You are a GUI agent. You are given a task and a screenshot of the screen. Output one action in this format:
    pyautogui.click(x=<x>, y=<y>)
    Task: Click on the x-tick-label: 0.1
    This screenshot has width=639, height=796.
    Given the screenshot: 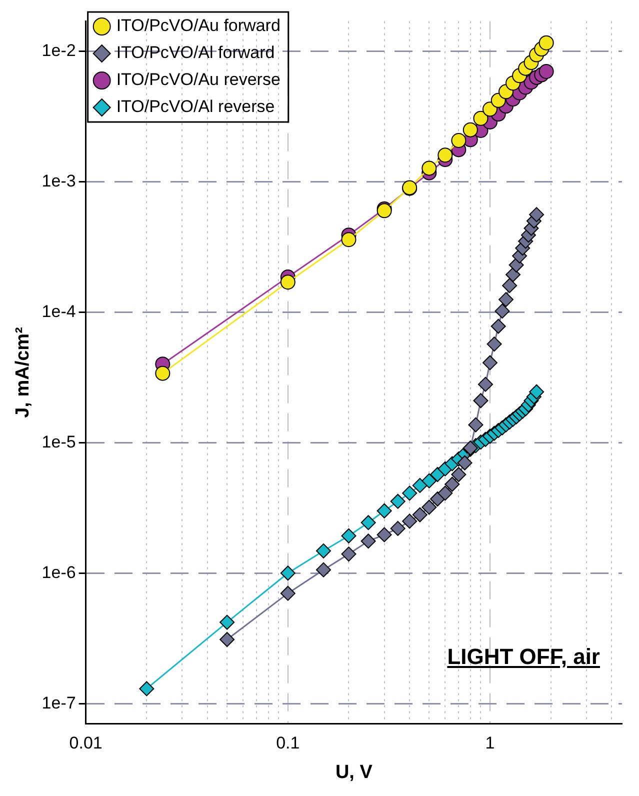 What is the action you would take?
    pyautogui.click(x=288, y=743)
    